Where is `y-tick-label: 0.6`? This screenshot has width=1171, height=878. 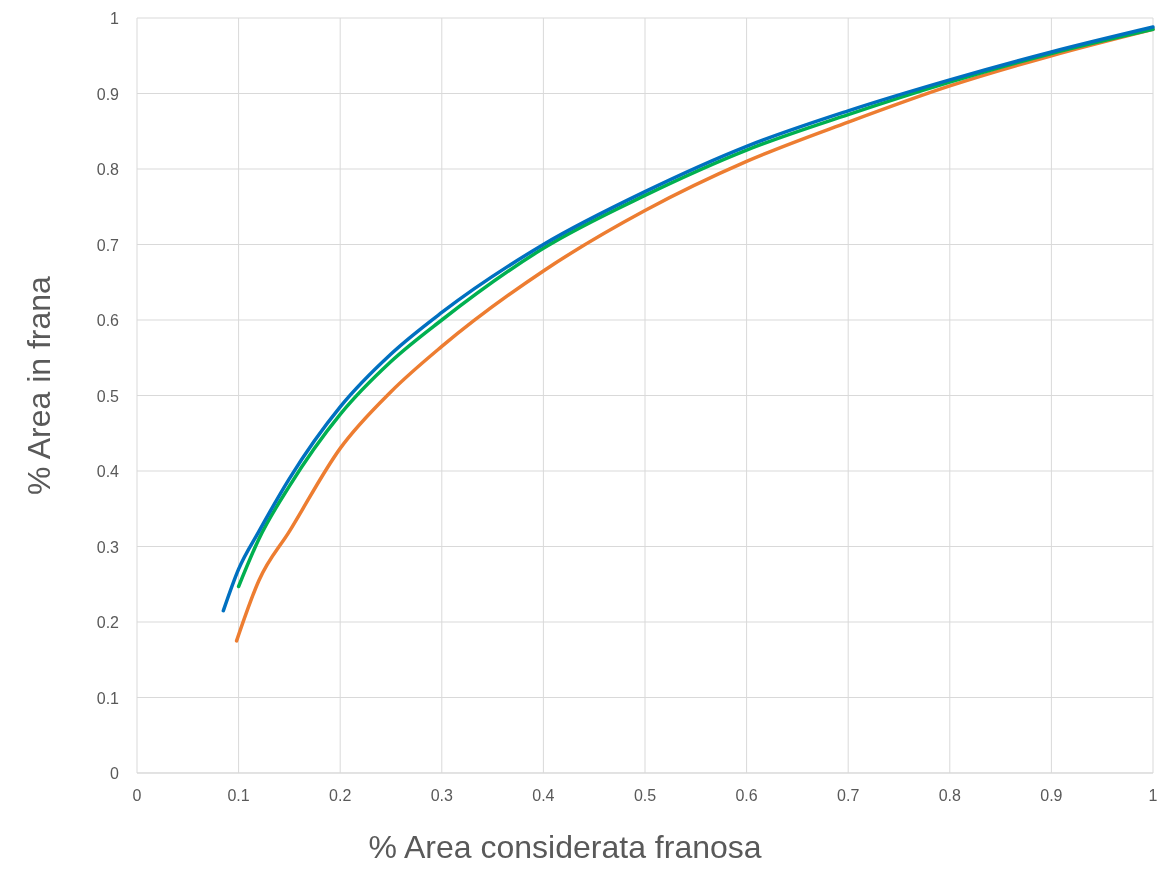
y-tick-label: 0.6 is located at coordinates (108, 320).